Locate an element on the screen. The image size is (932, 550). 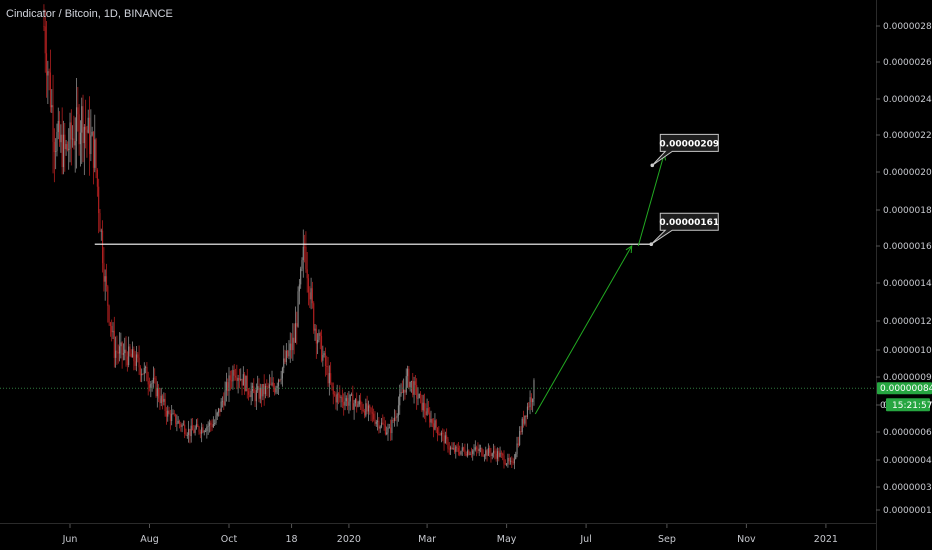
resistance-callout-box is located at coordinates (684, 228).